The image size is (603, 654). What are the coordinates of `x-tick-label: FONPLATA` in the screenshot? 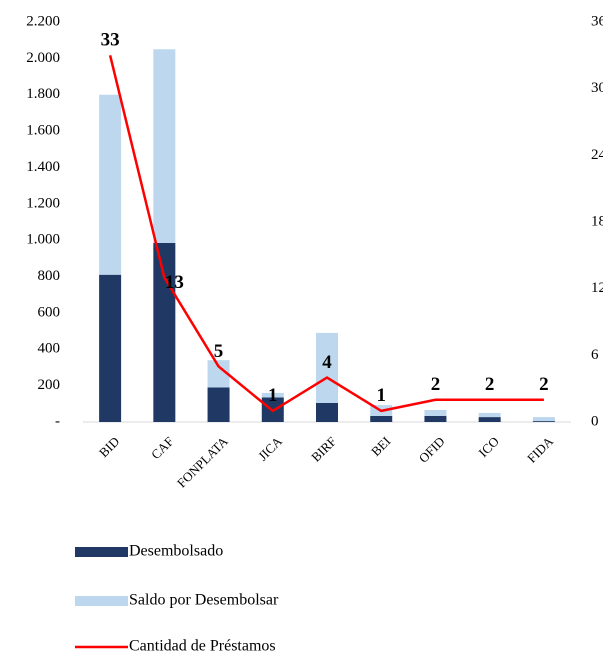 It's located at (202, 461).